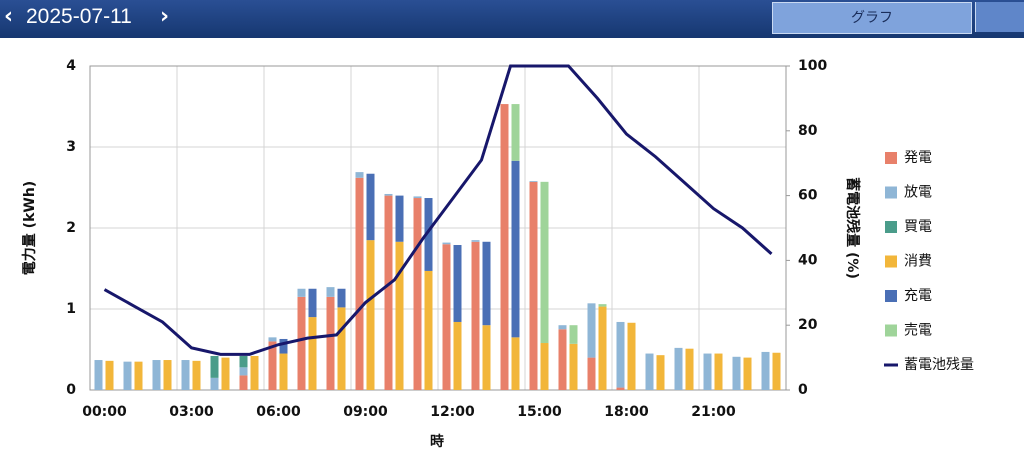  What do you see at coordinates (918, 158) in the screenshot?
I see `legend-label: 発電` at bounding box center [918, 158].